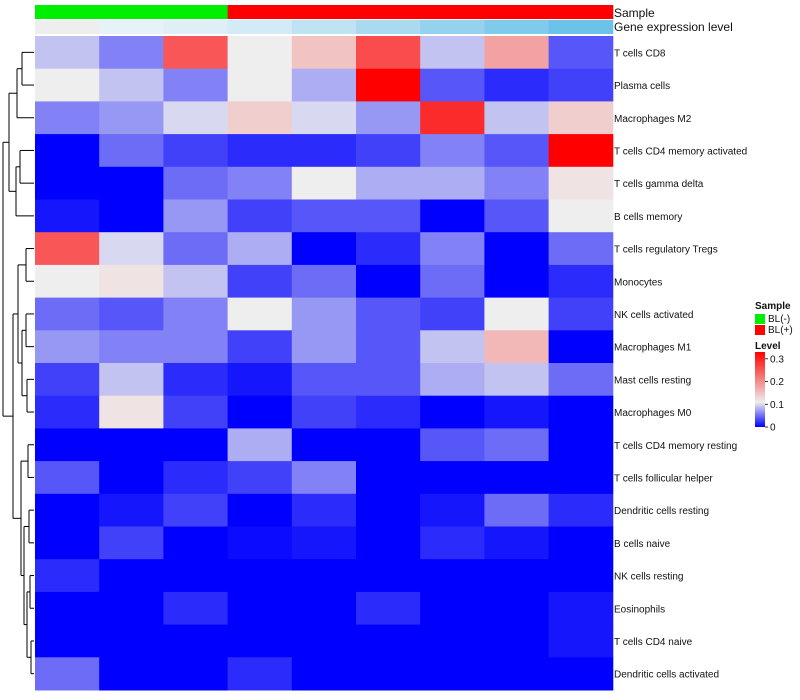  What do you see at coordinates (773, 428) in the screenshot?
I see `legend-level-tick-label: 0` at bounding box center [773, 428].